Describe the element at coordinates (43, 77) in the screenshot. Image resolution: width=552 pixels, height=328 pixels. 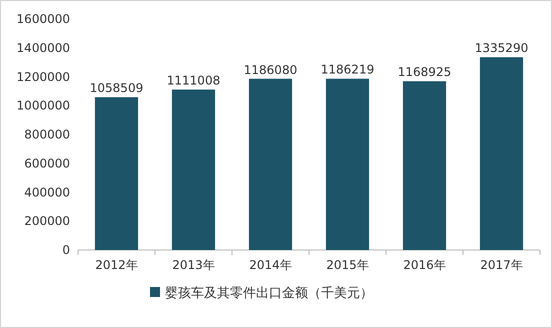
I see `y-tick-label: 1200000` at that location.